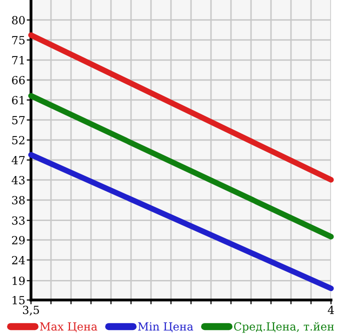 The height and width of the screenshot is (335, 345). What do you see at coordinates (18, 200) in the screenshot?
I see `y-tick-label: 38` at bounding box center [18, 200].